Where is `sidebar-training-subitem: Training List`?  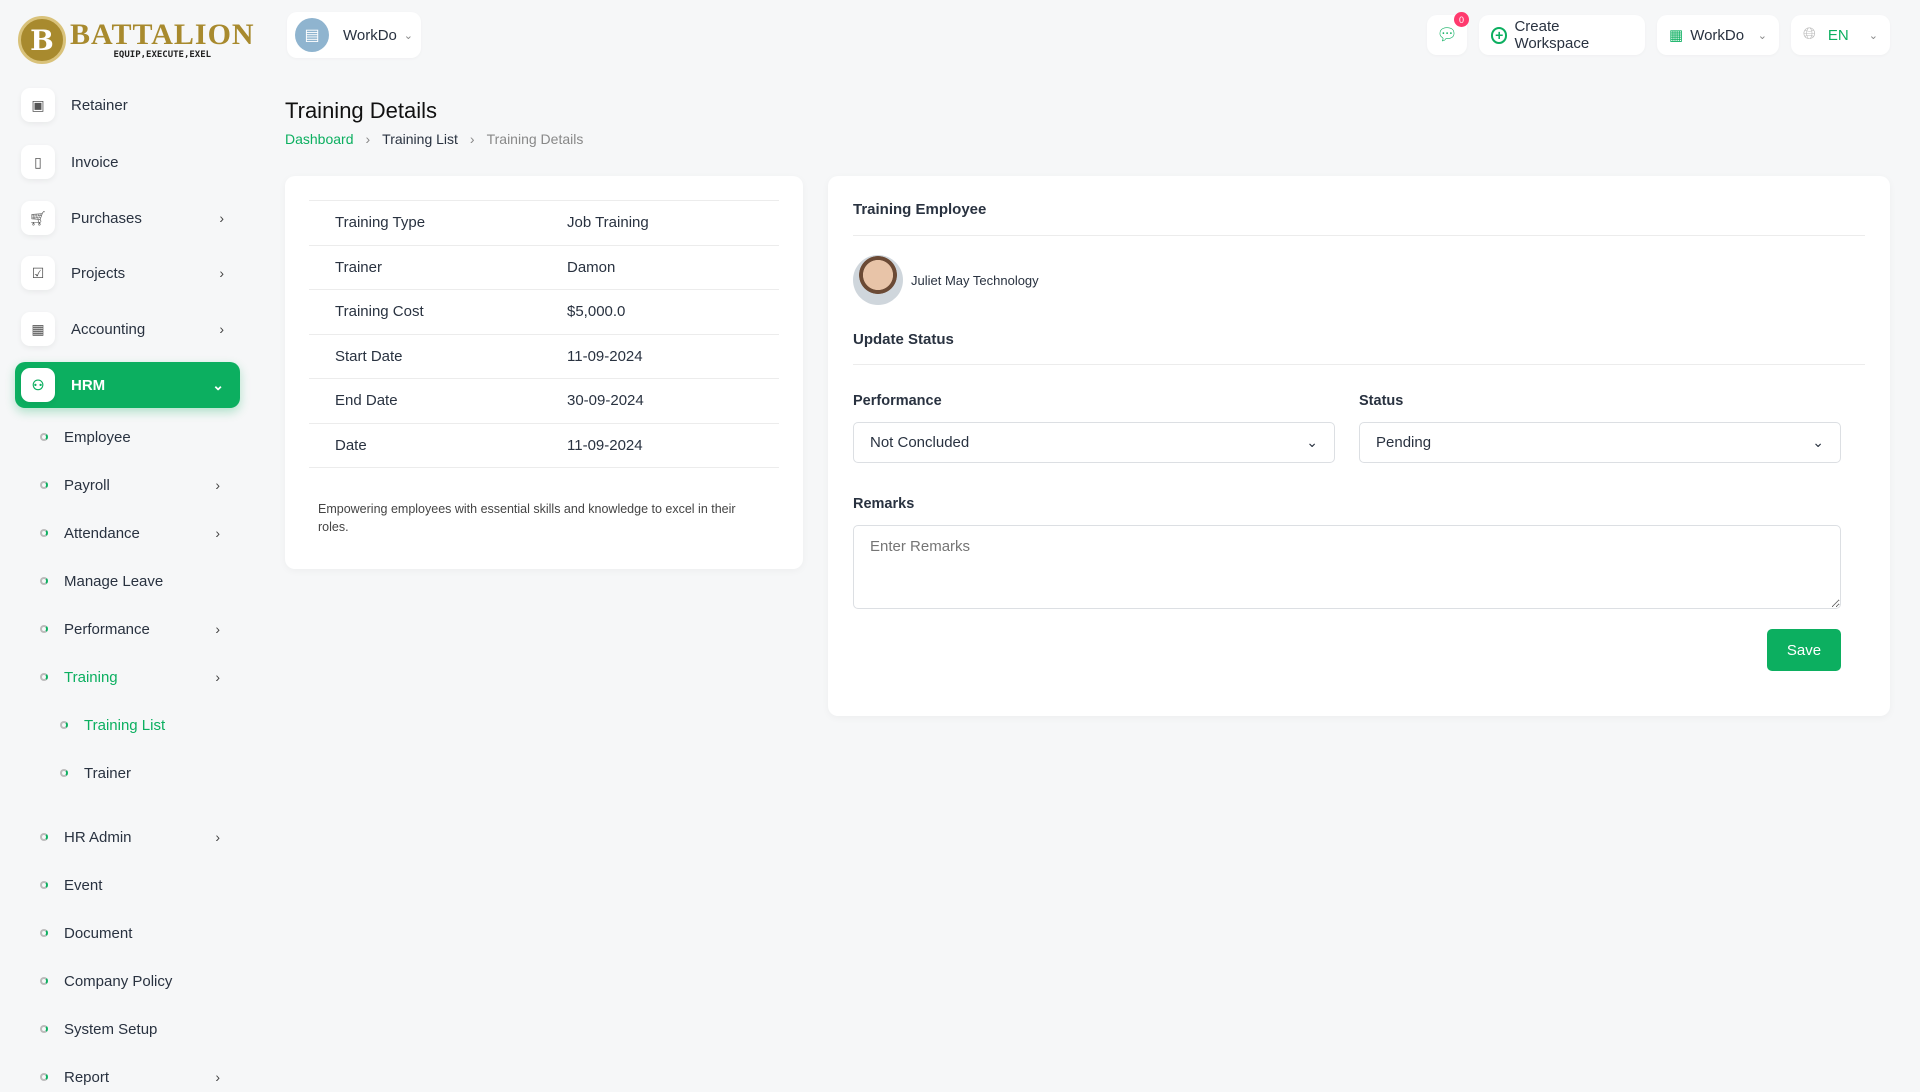
sidebar-training-subitem: Training List is located at coordinates (145, 725).